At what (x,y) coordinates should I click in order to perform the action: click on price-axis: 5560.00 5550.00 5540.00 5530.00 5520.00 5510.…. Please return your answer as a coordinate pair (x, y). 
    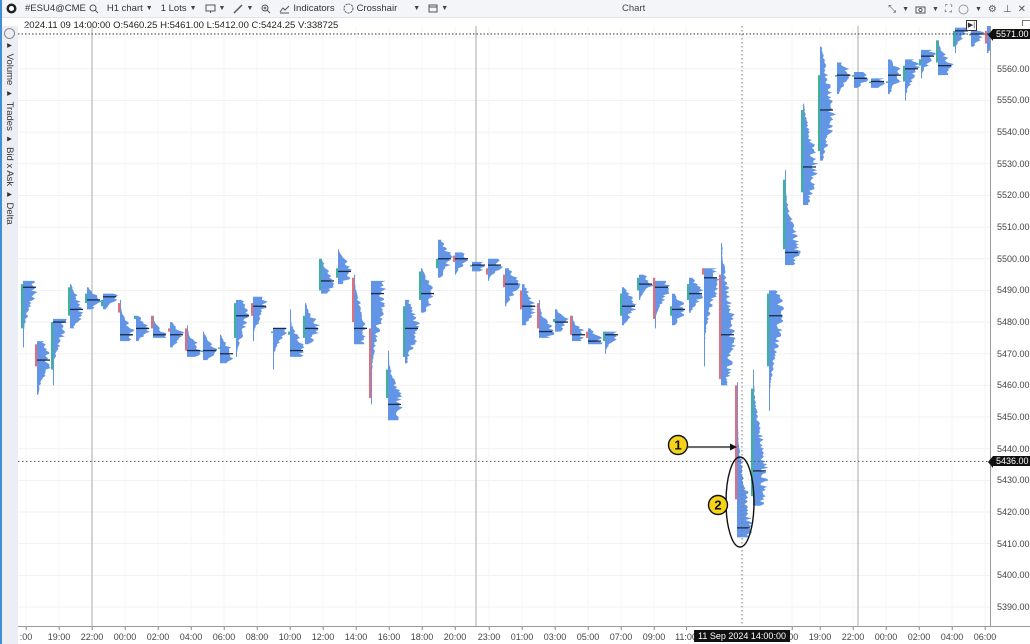
    Looking at the image, I should click on (1009, 326).